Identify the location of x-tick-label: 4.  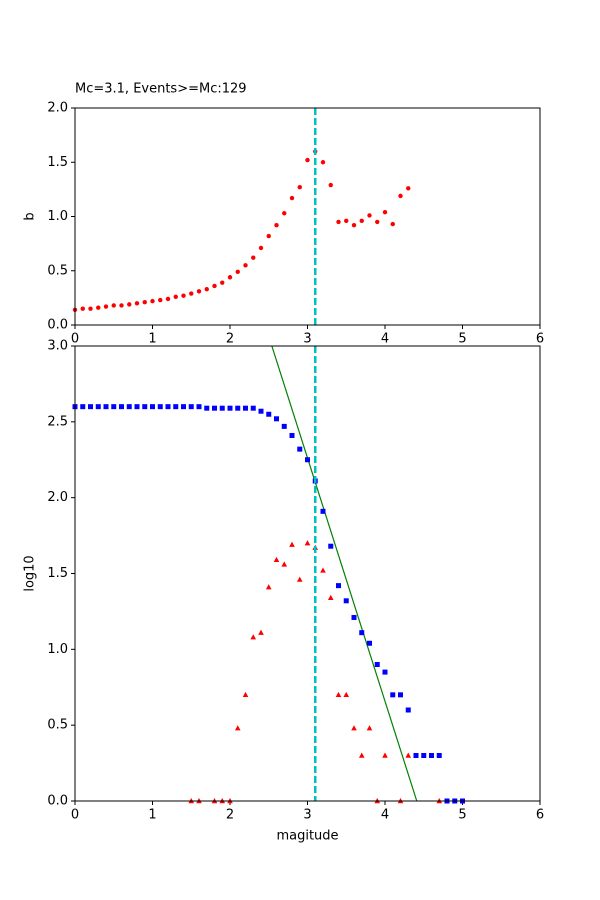
(385, 339).